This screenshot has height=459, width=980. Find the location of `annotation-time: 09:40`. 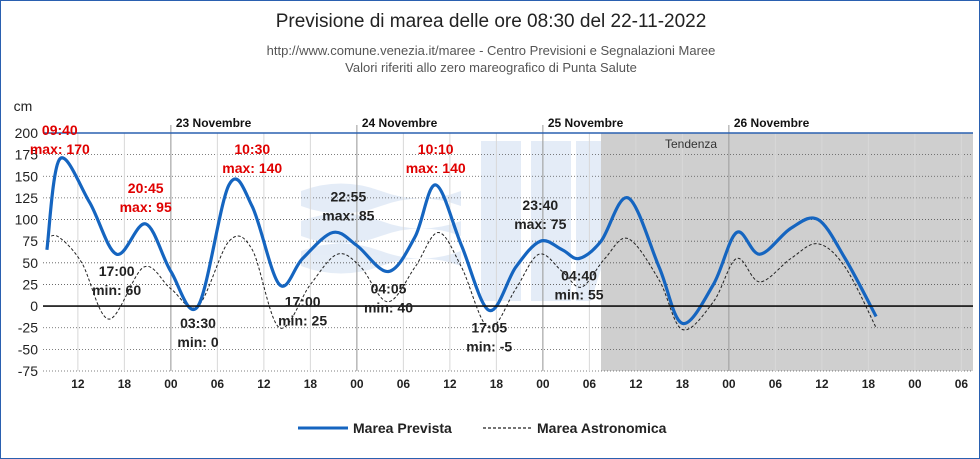

annotation-time: 09:40 is located at coordinates (60, 130).